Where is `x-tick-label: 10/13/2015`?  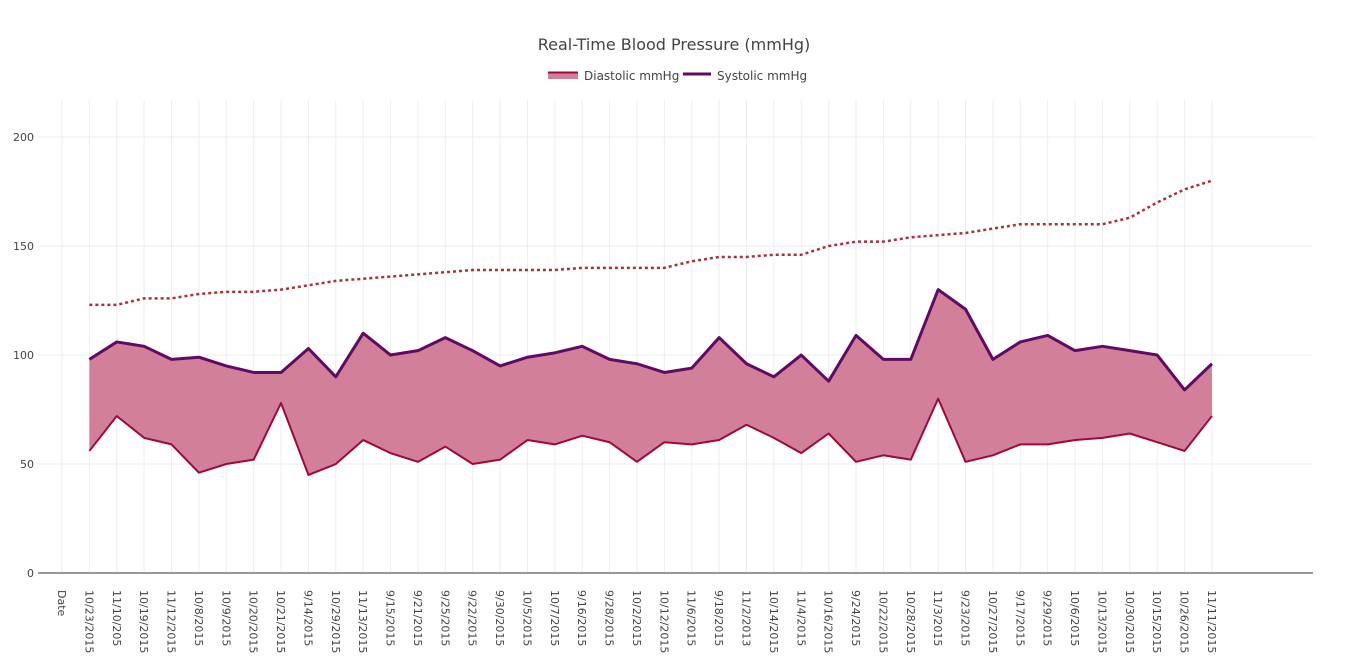
x-tick-label: 10/13/2015 is located at coordinates (1101, 621).